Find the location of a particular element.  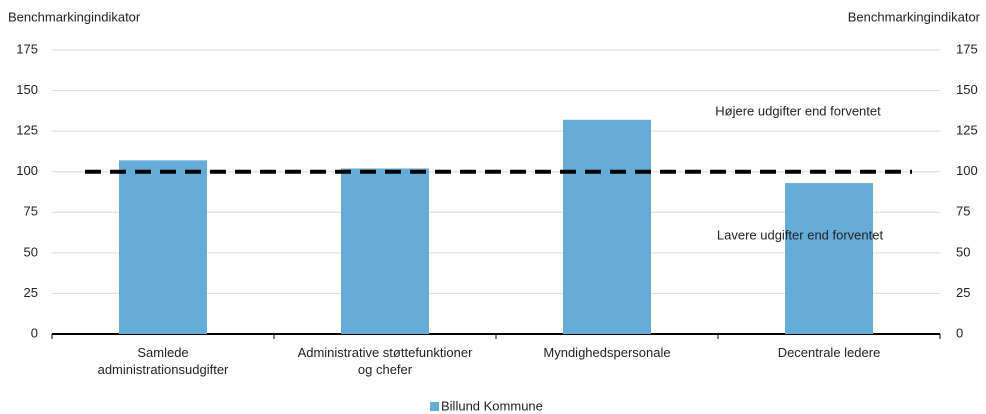

y-tick-label: 75 is located at coordinates (31, 211).